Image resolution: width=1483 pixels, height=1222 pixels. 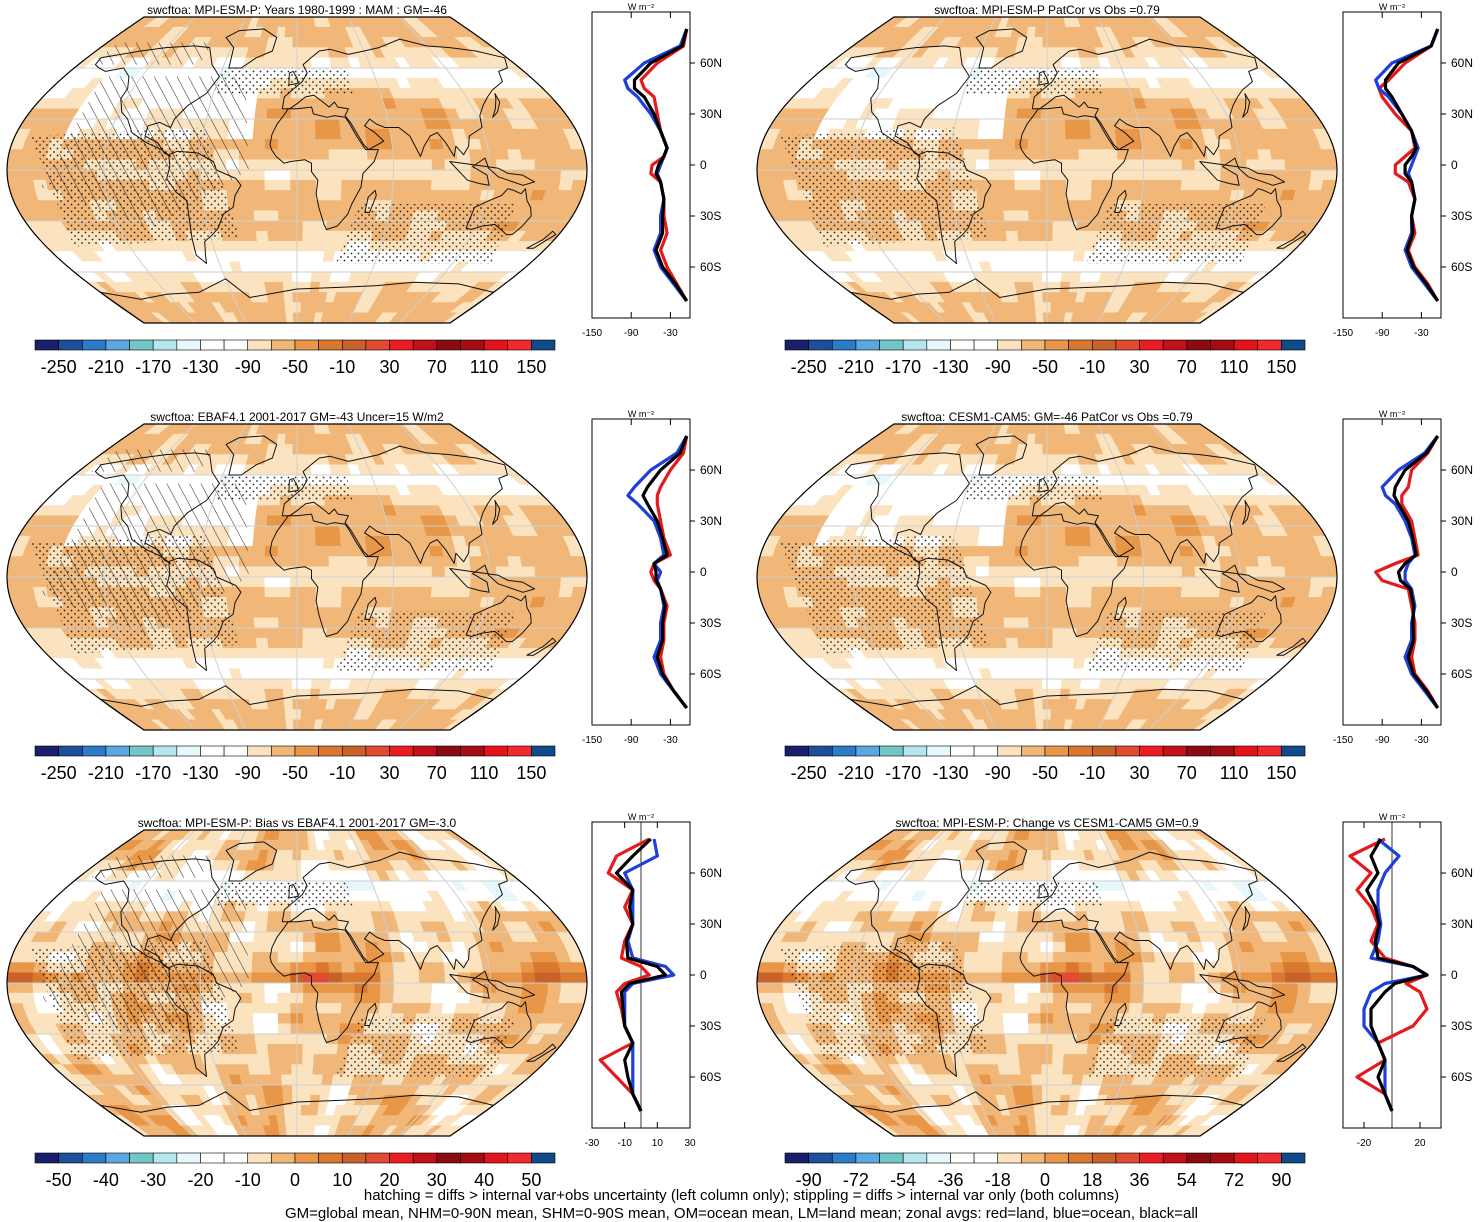 What do you see at coordinates (1420, 1143) in the screenshot?
I see `x-tick-label: 20` at bounding box center [1420, 1143].